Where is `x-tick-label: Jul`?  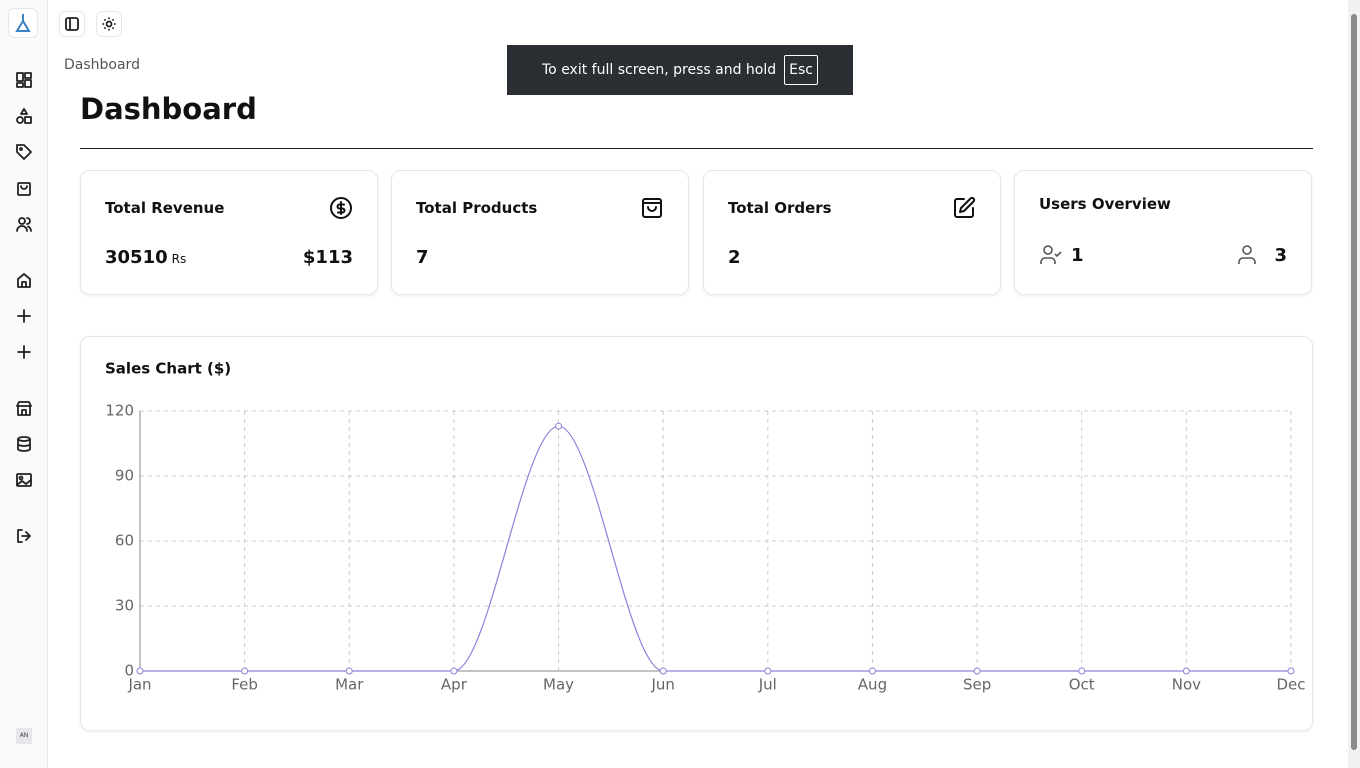 x-tick-label: Jul is located at coordinates (767, 685).